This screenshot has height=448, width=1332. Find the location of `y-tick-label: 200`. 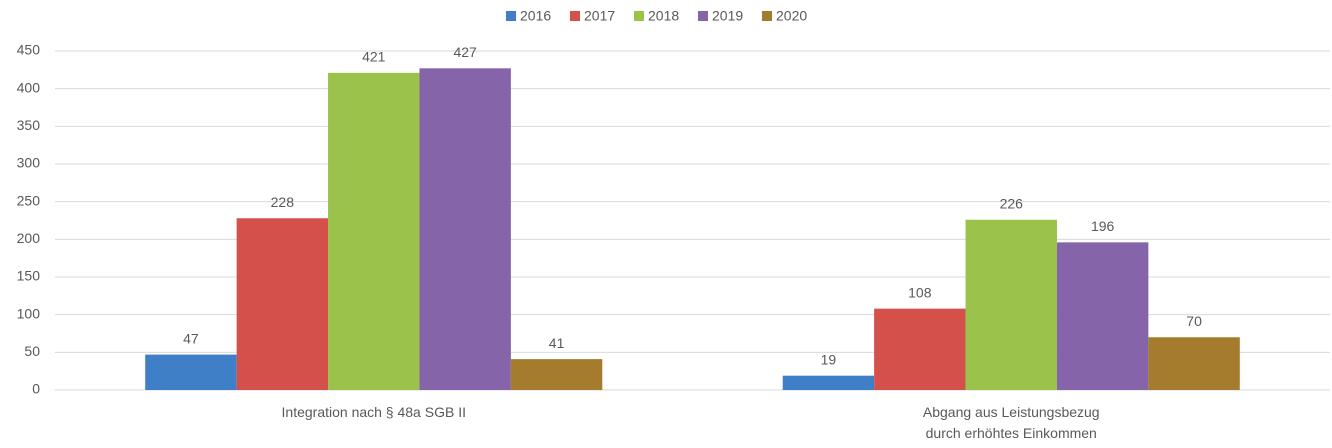

y-tick-label: 200 is located at coordinates (29, 238).